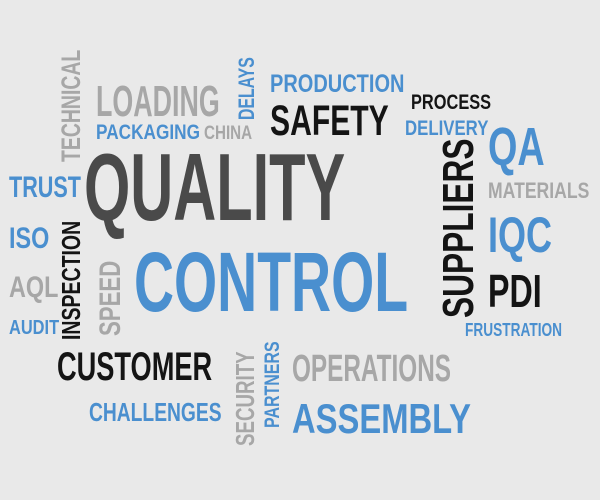 The image size is (600, 500). Describe the element at coordinates (45, 187) in the screenshot. I see `word-trust: TRUST` at that location.